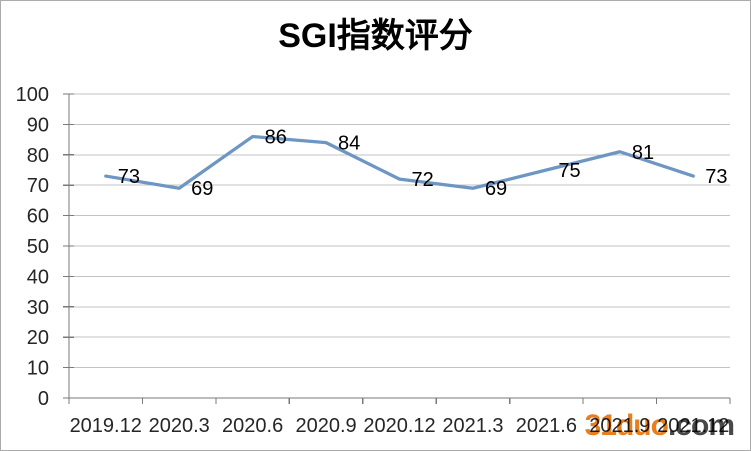 The width and height of the screenshot is (751, 451). Describe the element at coordinates (619, 426) in the screenshot. I see `x-axis-label: 2021.9` at that location.